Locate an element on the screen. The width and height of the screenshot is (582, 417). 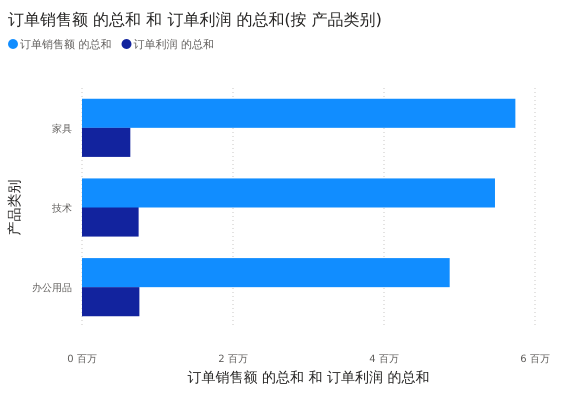
y-axis-title: 产品类别 is located at coordinates (15, 208).